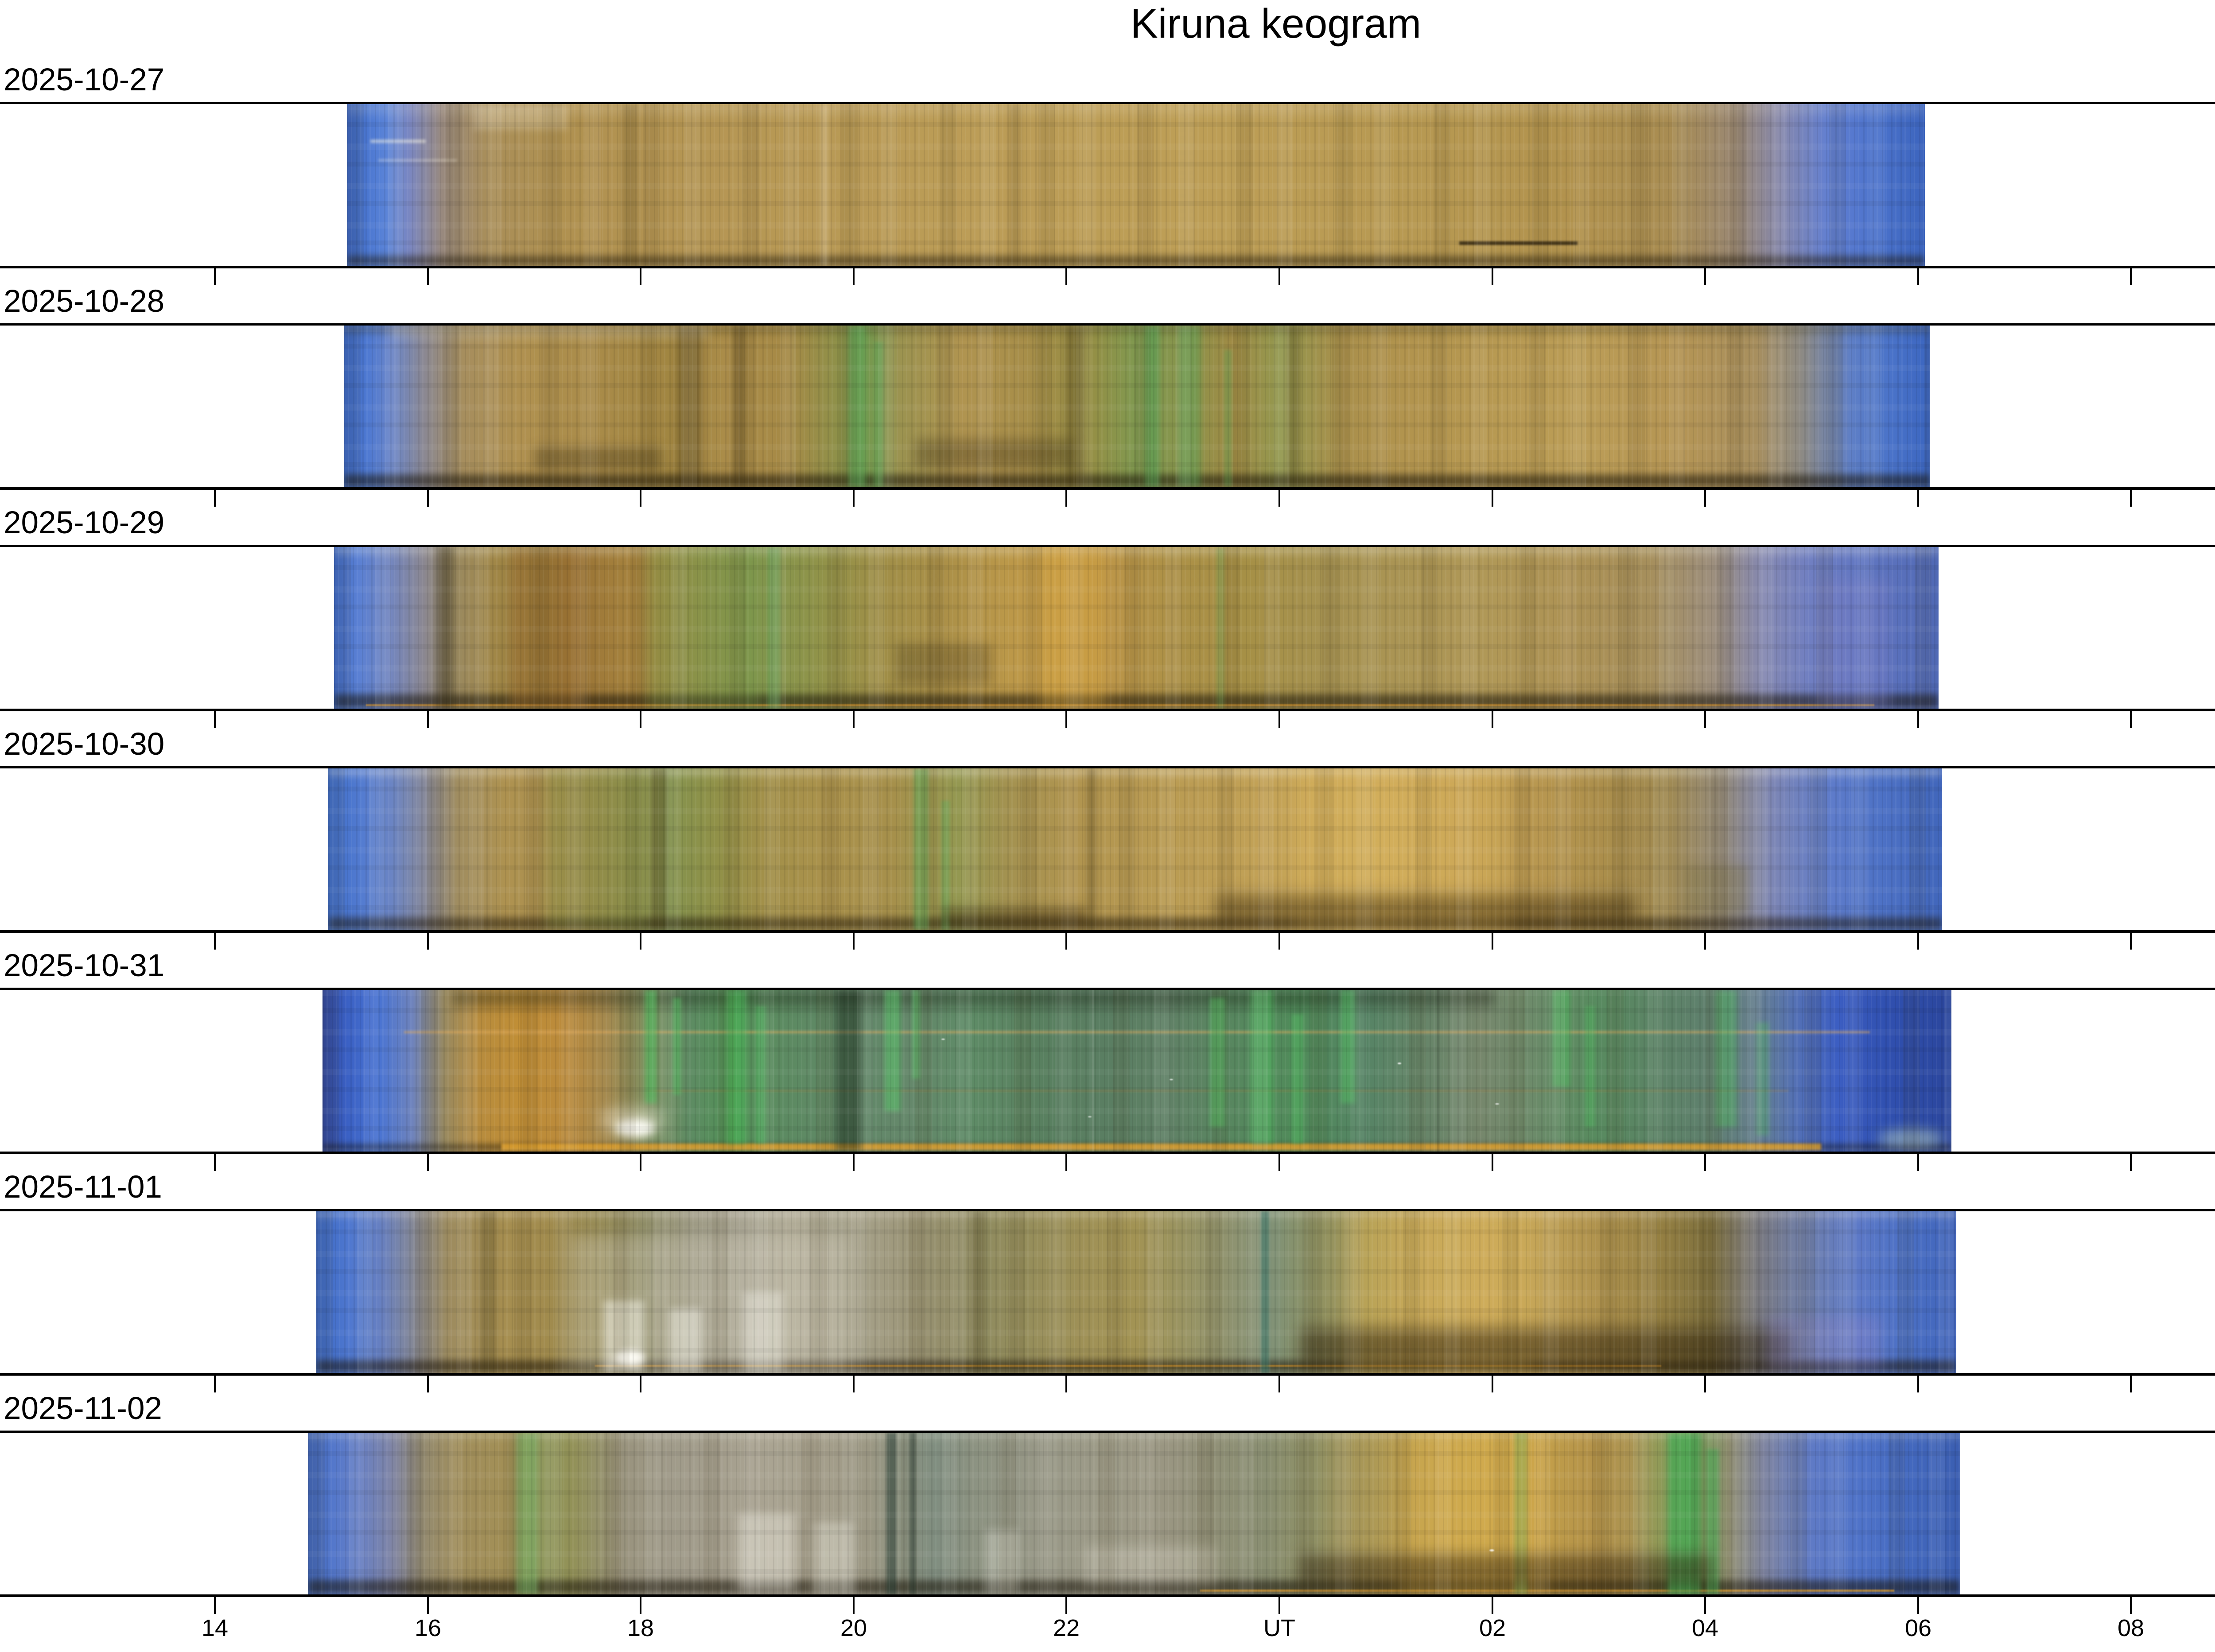  Describe the element at coordinates (84, 965) in the screenshot. I see `row-start-date: 2025-10-31` at that location.